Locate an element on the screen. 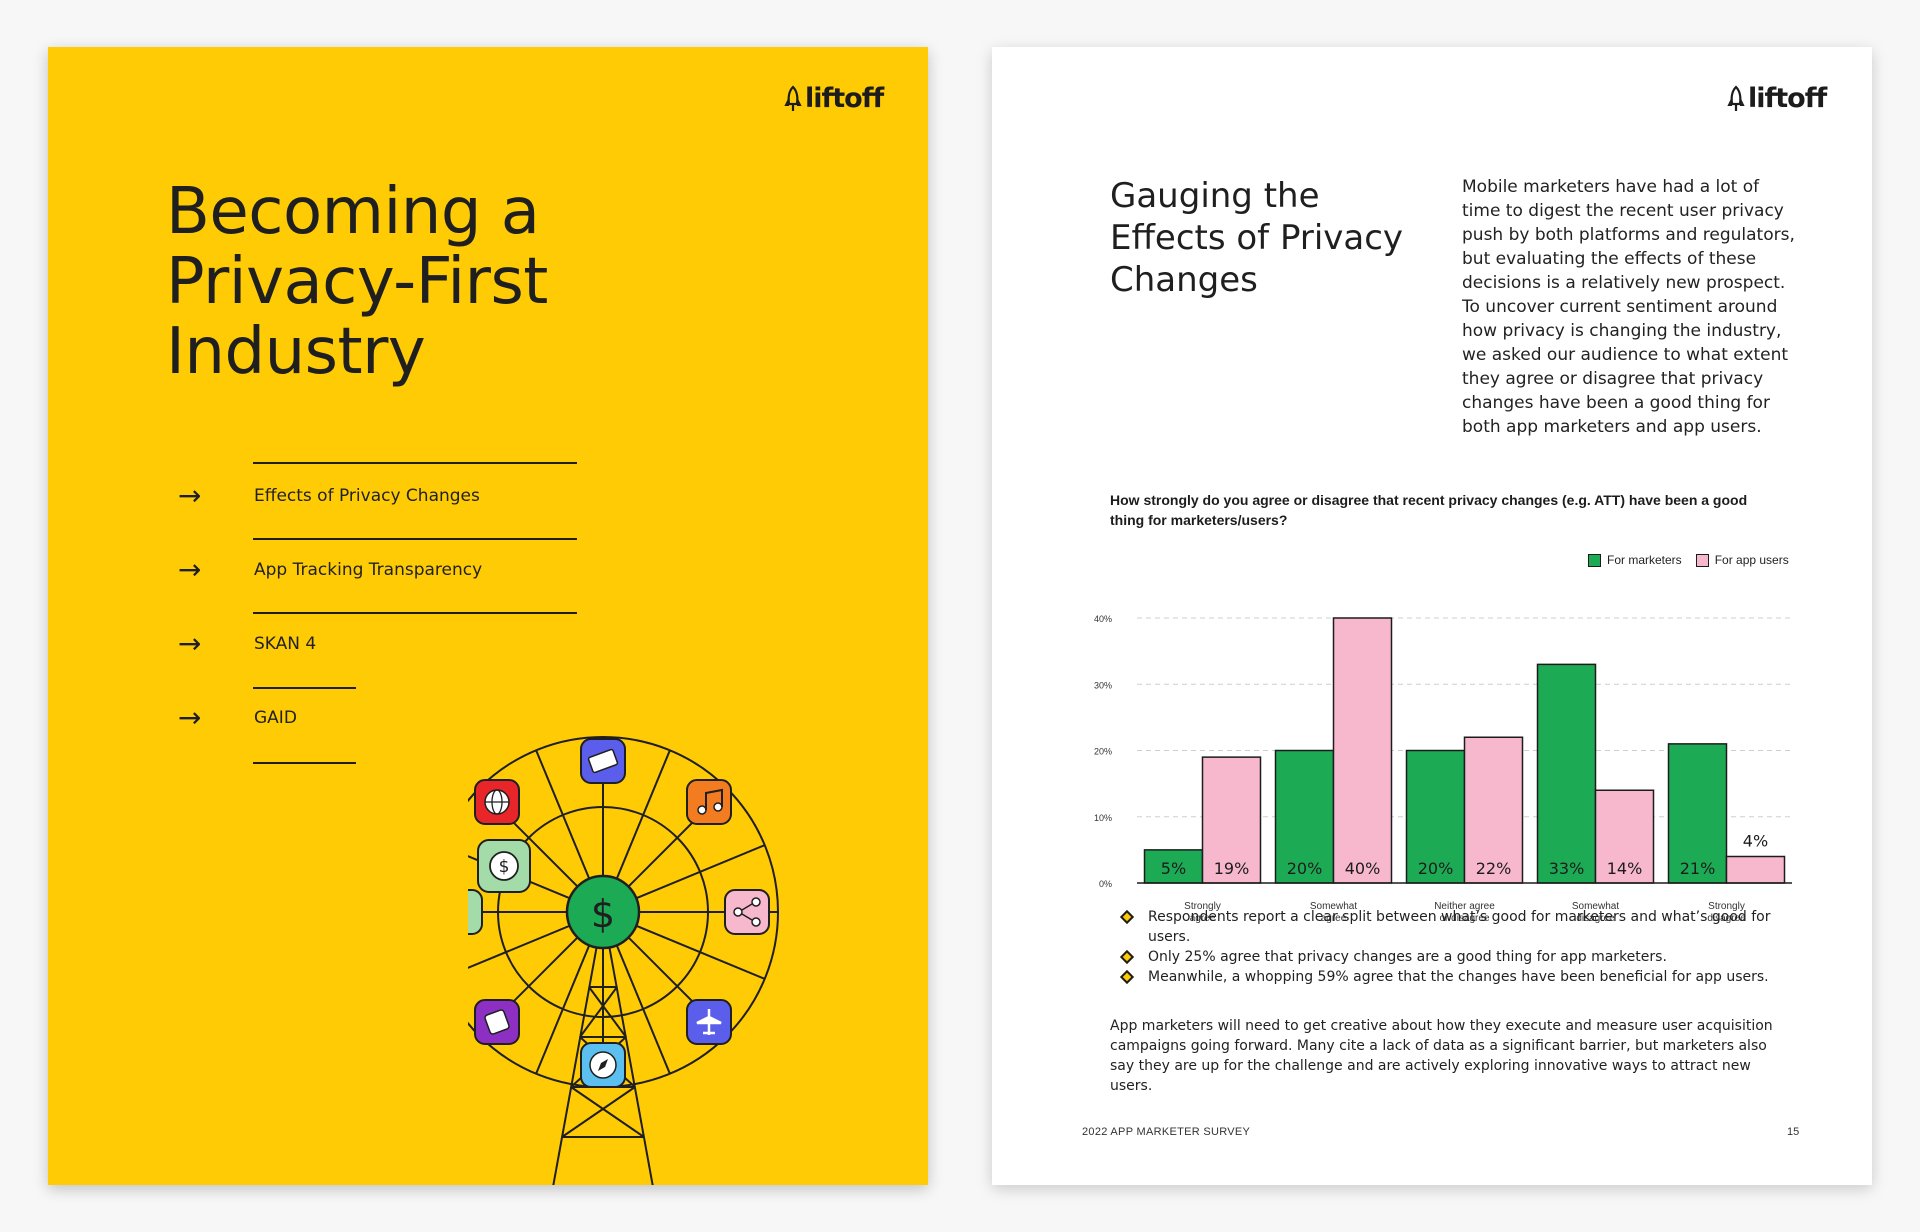 The height and width of the screenshot is (1232, 1920). share-icon is located at coordinates (747, 912).